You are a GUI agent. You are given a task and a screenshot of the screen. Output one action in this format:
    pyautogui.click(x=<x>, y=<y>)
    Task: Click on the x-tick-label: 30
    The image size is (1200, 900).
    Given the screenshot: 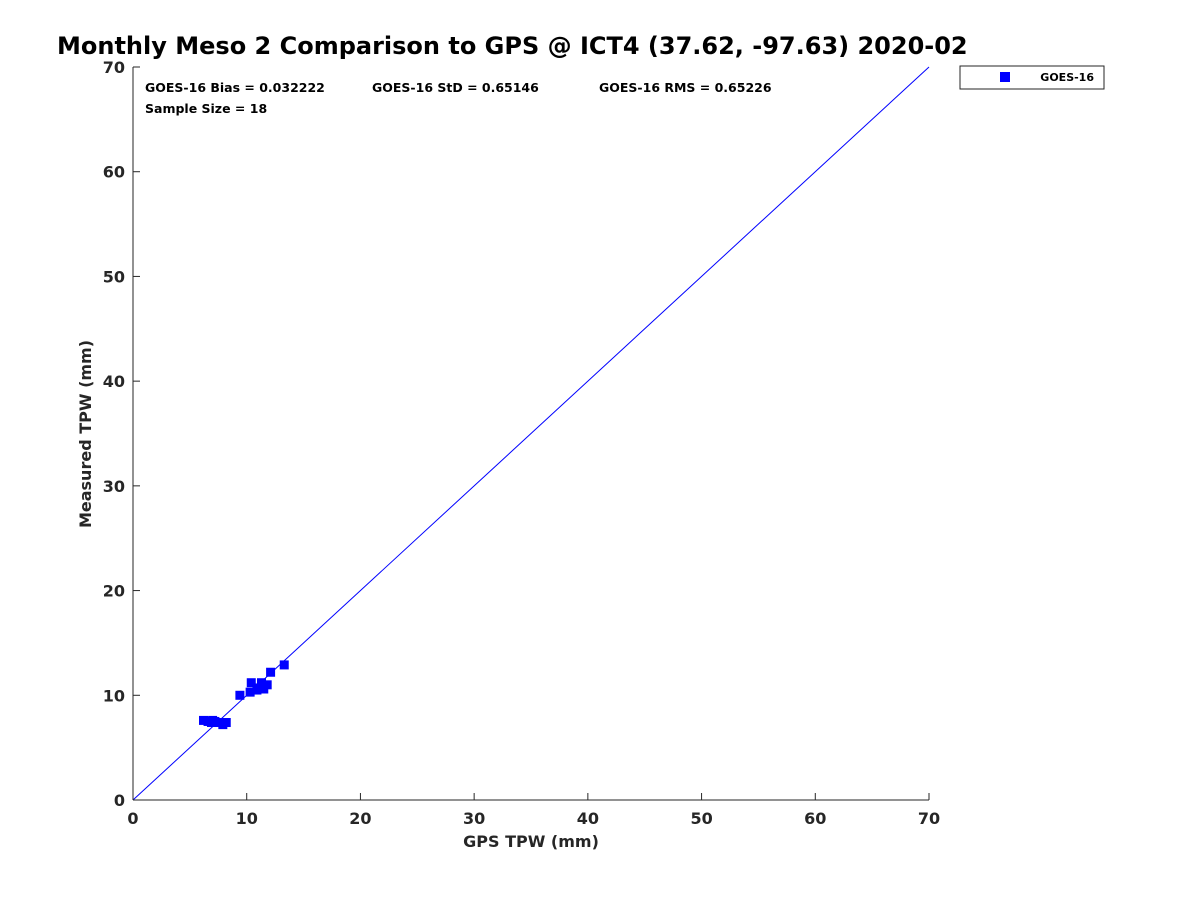 What is the action you would take?
    pyautogui.click(x=474, y=818)
    